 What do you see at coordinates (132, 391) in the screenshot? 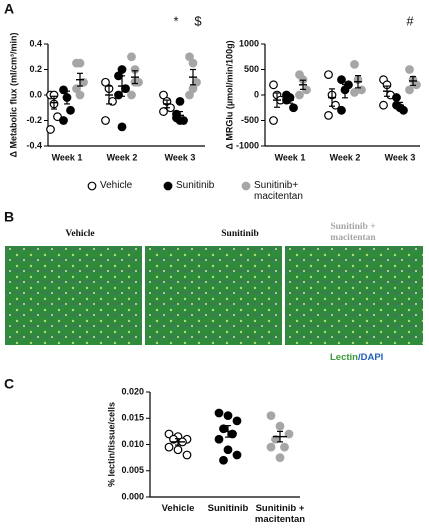
I see `y-tick-label: 0.020` at bounding box center [132, 391].